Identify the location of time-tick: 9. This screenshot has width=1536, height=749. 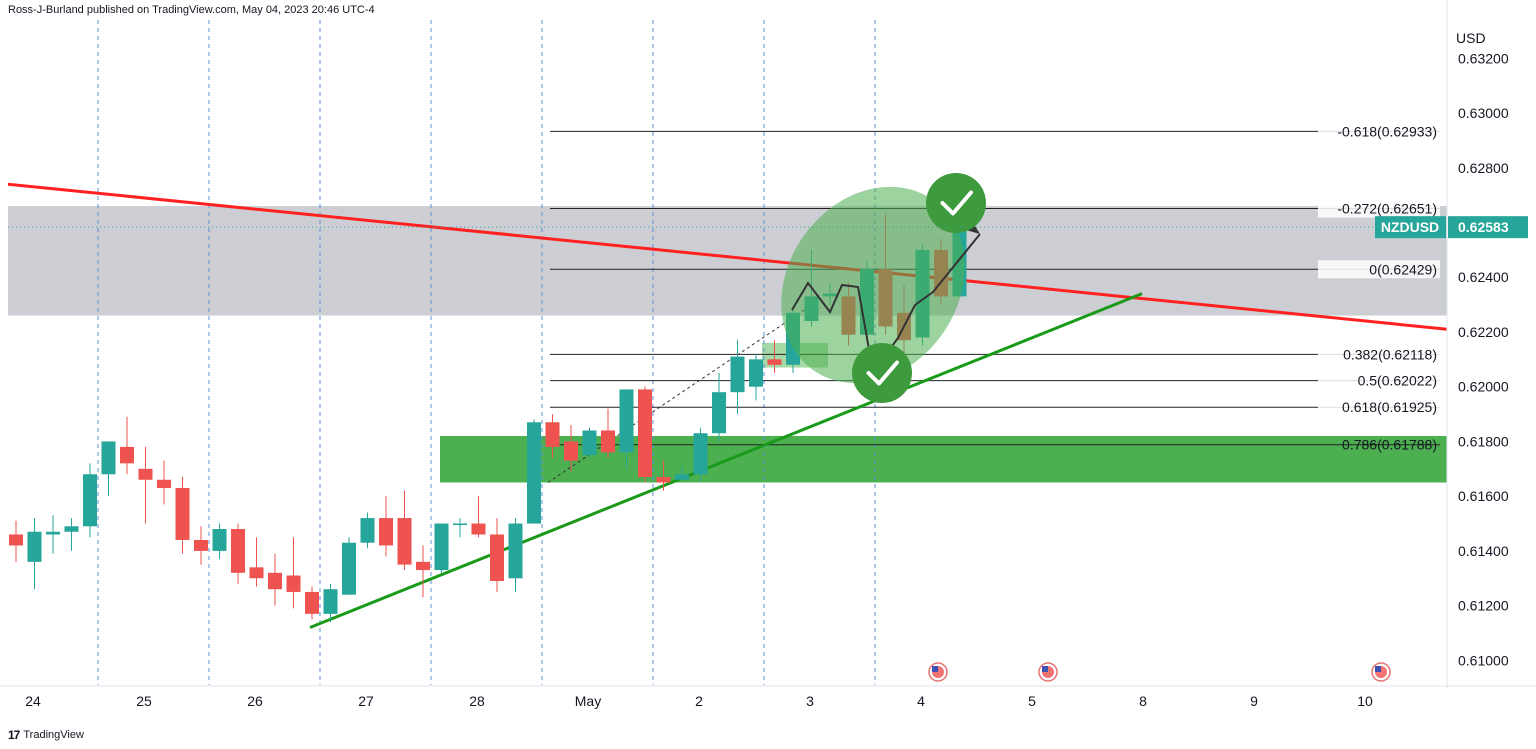
(1254, 701).